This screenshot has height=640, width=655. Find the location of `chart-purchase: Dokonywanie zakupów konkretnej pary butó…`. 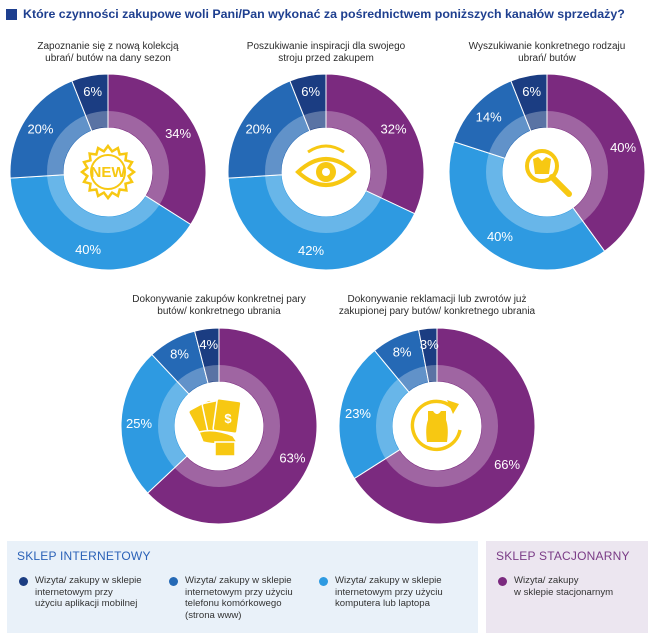

chart-purchase: Dokonywanie zakupów konkretnej pary butó… is located at coordinates (219, 408).